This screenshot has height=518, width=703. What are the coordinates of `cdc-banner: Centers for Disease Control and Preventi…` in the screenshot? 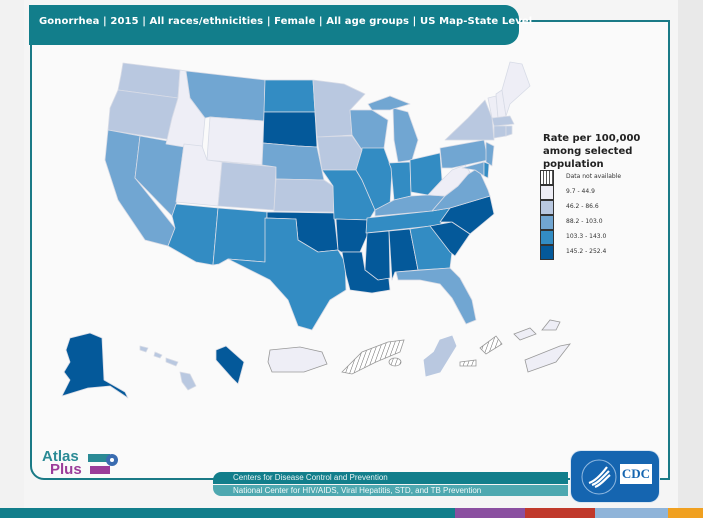 It's located at (390, 484).